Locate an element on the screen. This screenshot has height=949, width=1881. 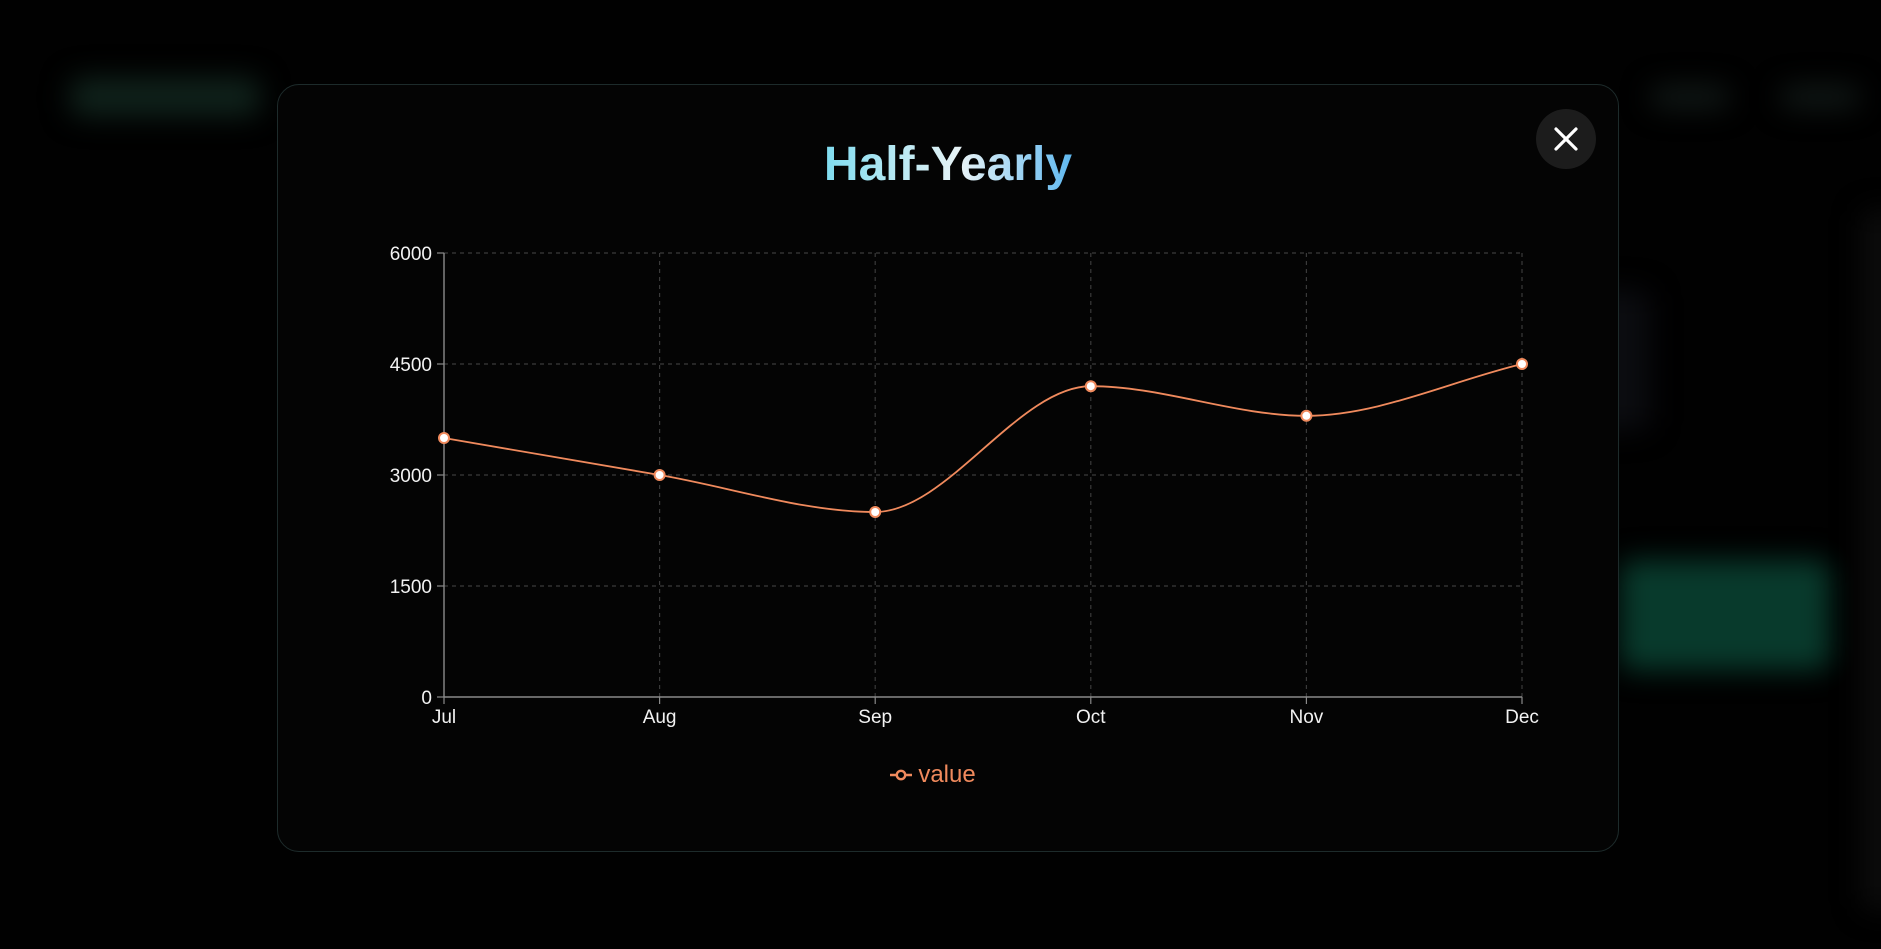
modal-title: Half-Yearly is located at coordinates (948, 165).